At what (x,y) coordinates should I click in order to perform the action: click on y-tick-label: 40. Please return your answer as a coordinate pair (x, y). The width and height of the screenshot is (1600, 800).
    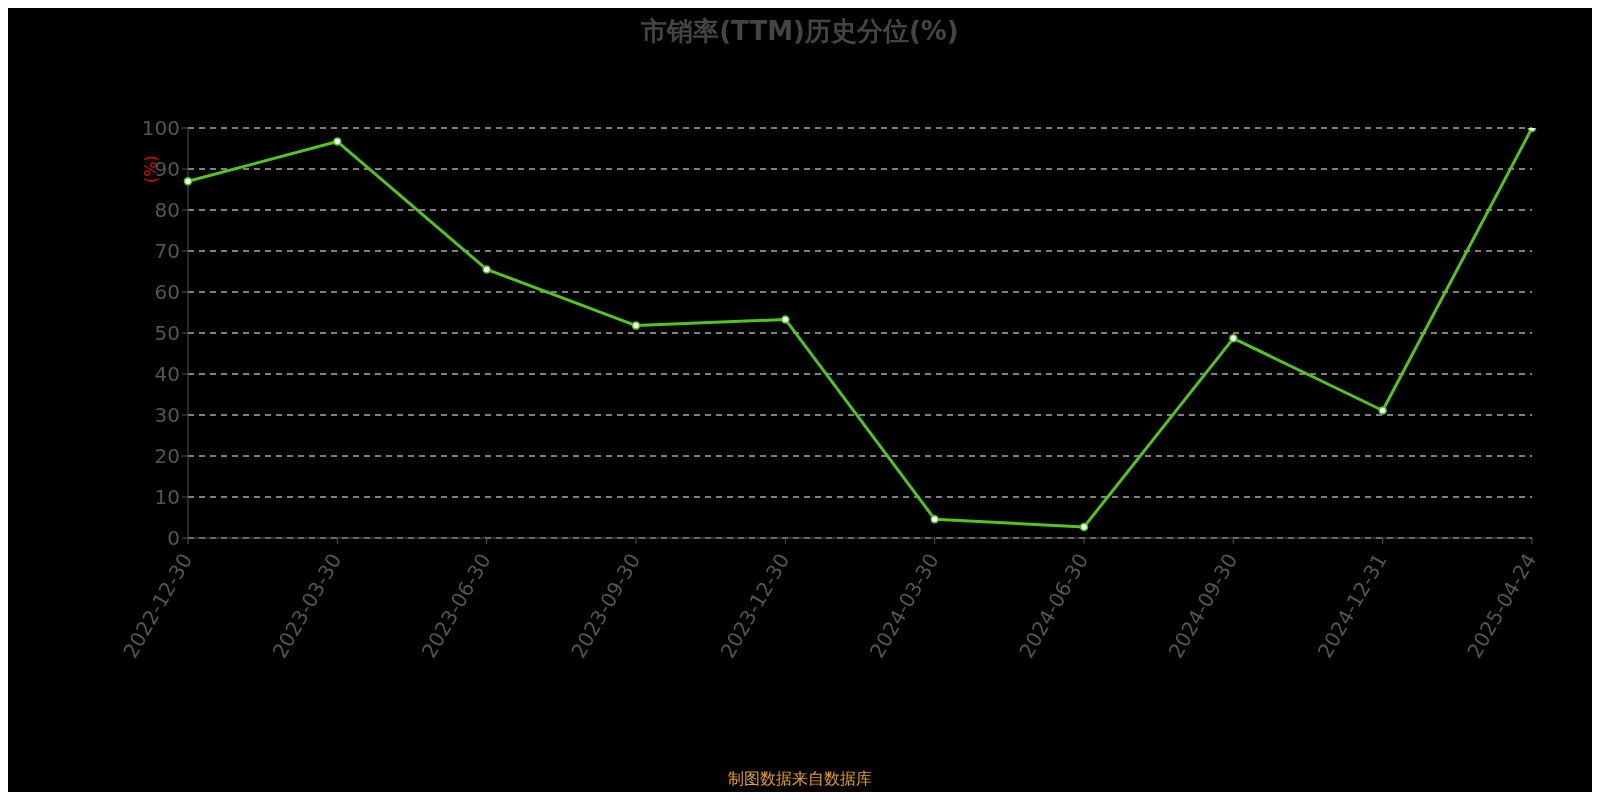
    Looking at the image, I should click on (167, 374).